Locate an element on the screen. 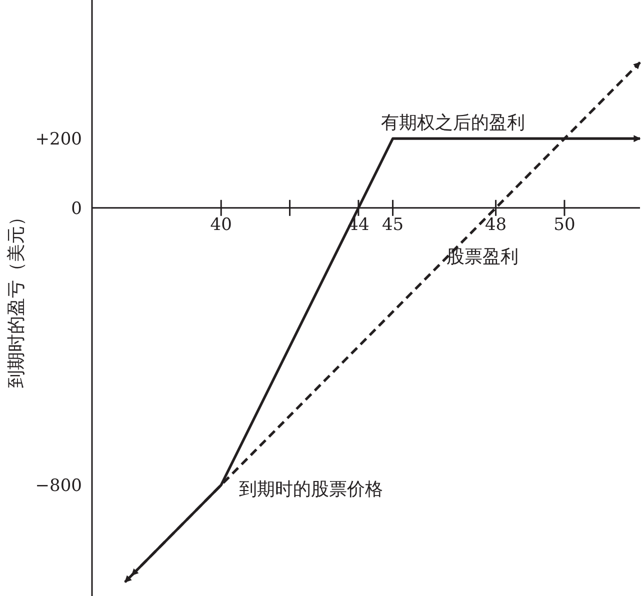 This screenshot has width=642, height=596. y-axis-title: 到期时的盈亏（美元） is located at coordinates (16, 298).